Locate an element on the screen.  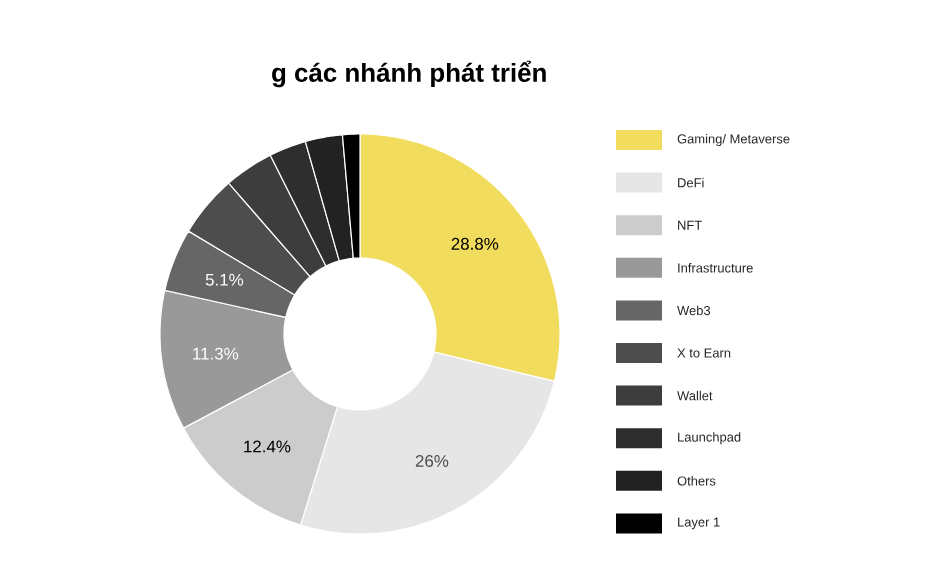
data-label: 5.1% is located at coordinates (224, 279).